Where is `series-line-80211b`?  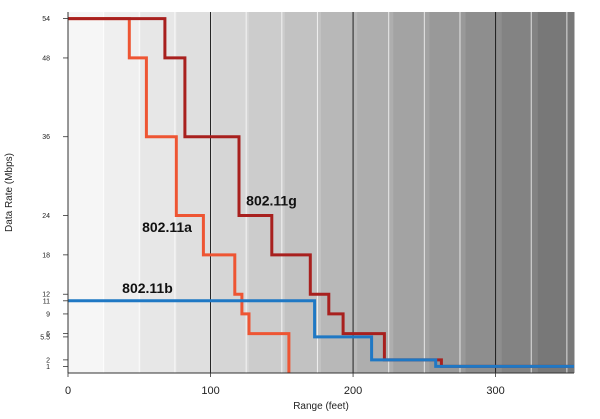
series-line-80211b is located at coordinates (321, 333).